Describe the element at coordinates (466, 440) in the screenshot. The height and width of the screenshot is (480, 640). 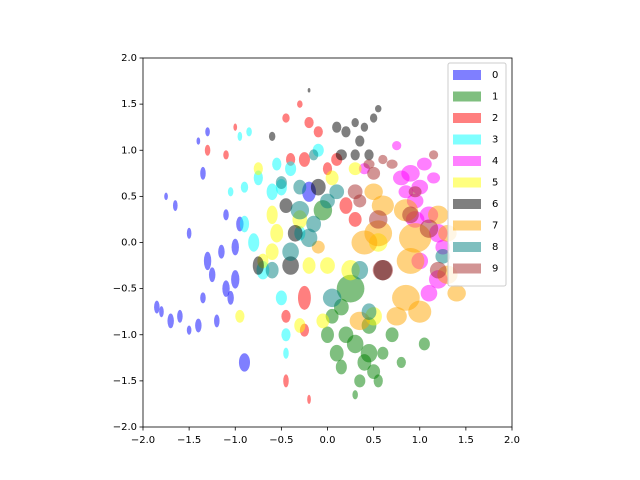
I see `x-tick-label: 1.5` at that location.